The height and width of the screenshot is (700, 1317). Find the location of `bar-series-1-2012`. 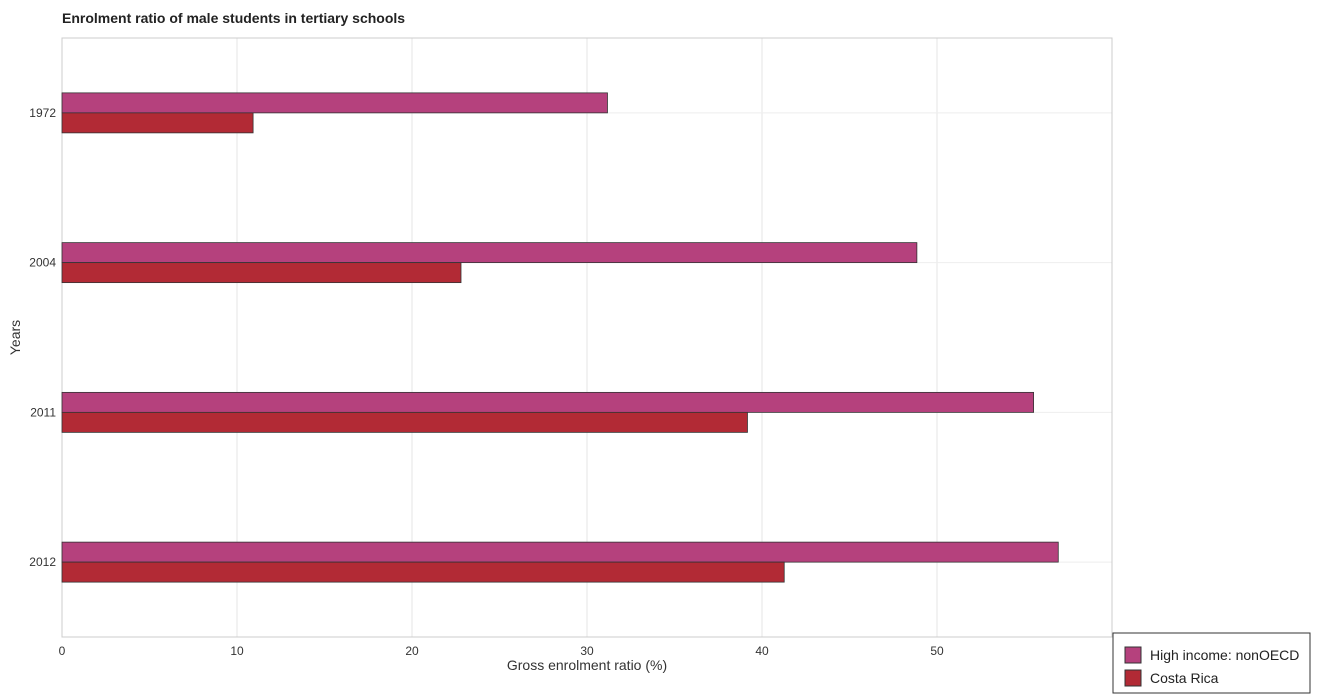

bar-series-1-2012 is located at coordinates (423, 572).